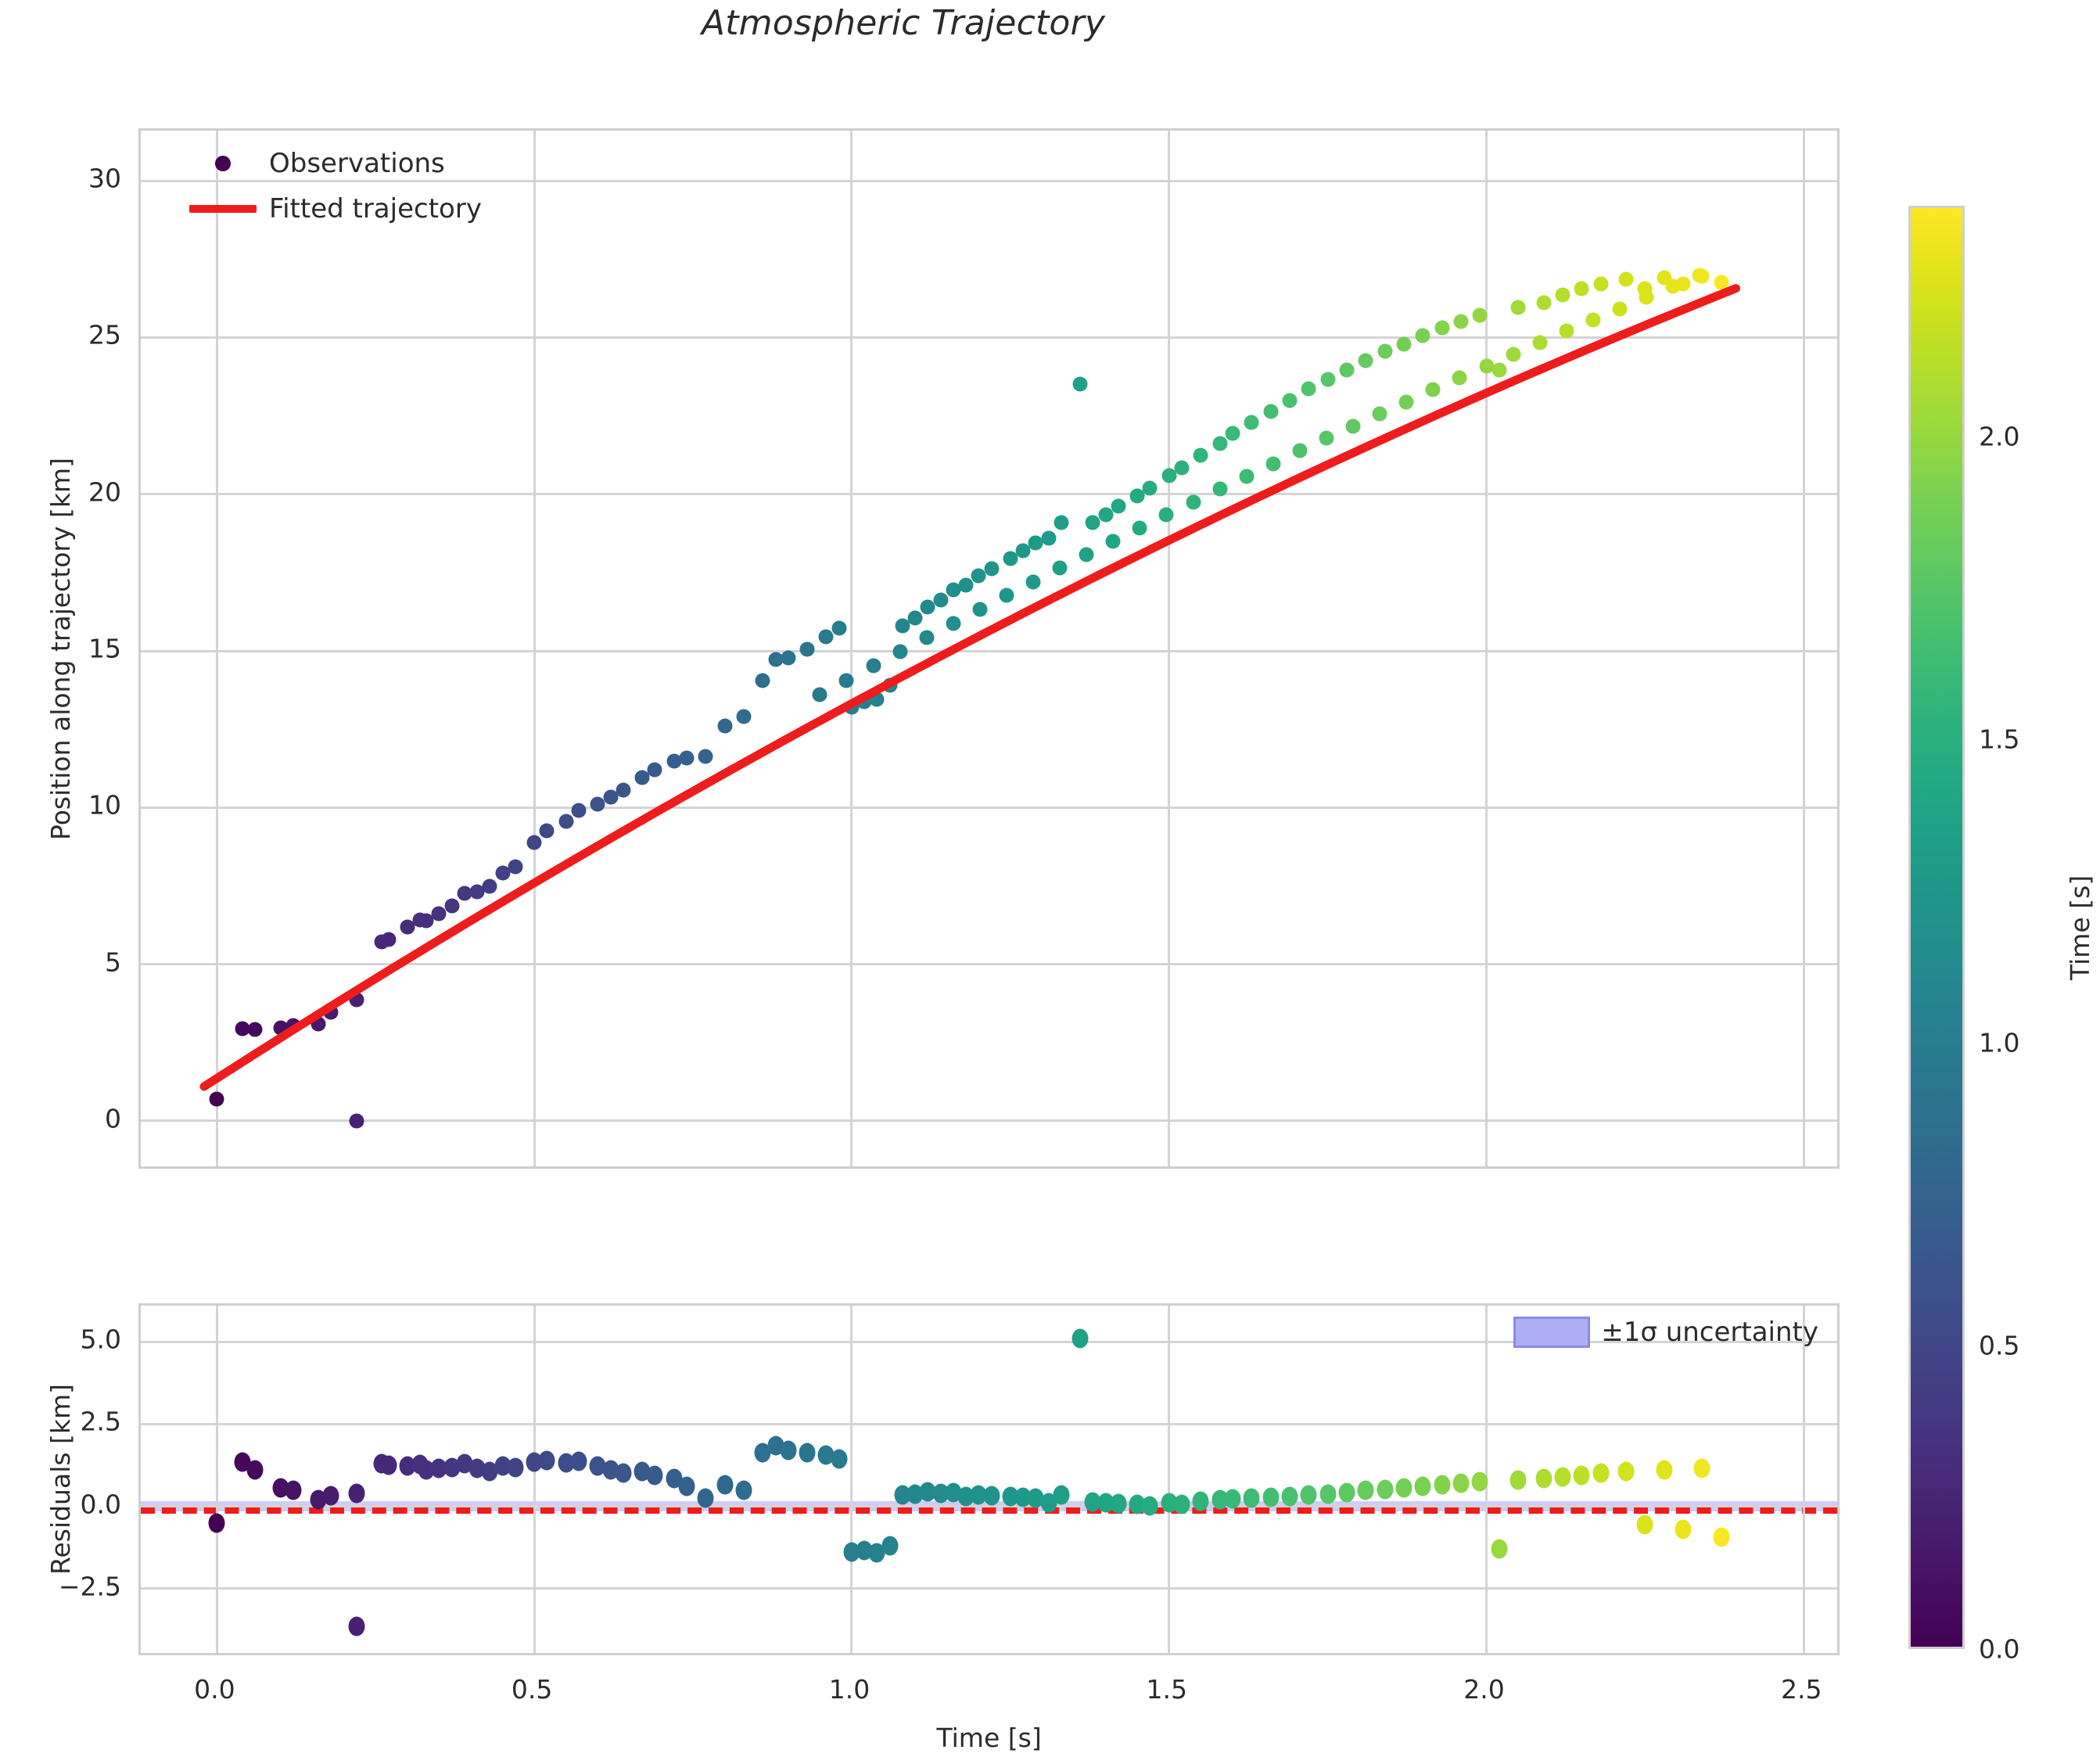  What do you see at coordinates (104, 492) in the screenshot?
I see `main-ytick-4: 20` at bounding box center [104, 492].